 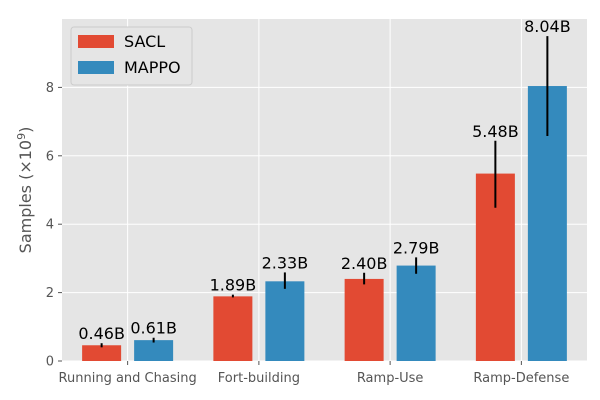 I want to click on data-label-sacl: 0.46B, so click(x=101, y=333).